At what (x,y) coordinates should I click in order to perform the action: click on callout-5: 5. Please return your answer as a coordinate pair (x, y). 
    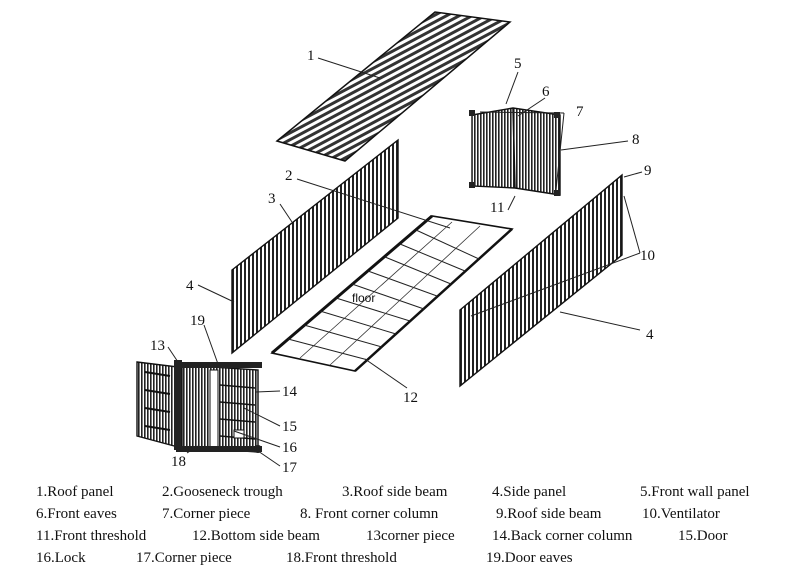
    Looking at the image, I should click on (518, 64).